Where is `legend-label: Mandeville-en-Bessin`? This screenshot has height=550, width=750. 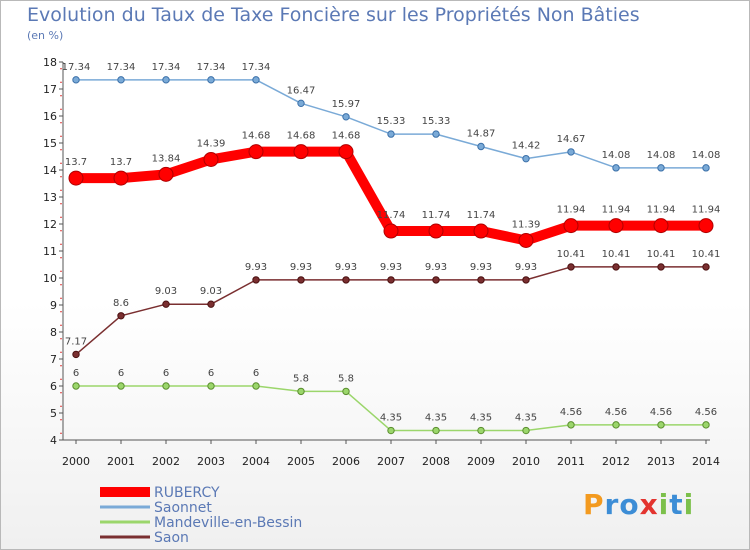 legend-label: Mandeville-en-Bessin is located at coordinates (228, 523).